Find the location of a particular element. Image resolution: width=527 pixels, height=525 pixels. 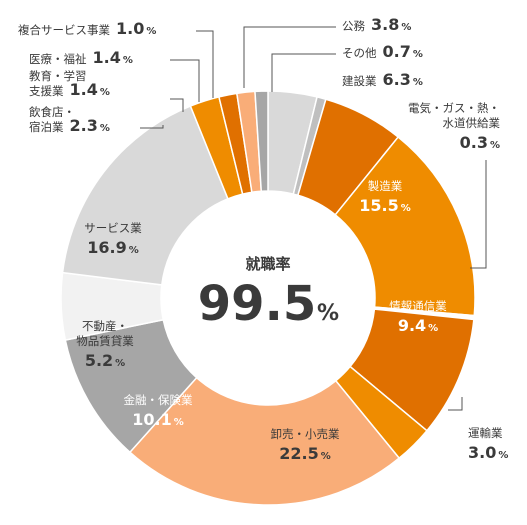

callout-5-value: 0.7 is located at coordinates (397, 51).